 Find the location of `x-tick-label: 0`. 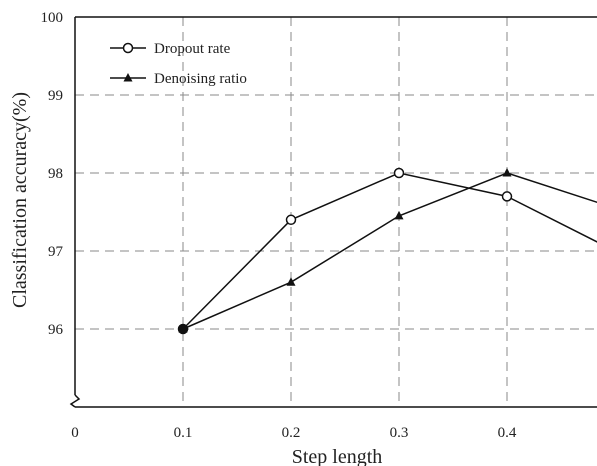

x-tick-label: 0 is located at coordinates (75, 433).